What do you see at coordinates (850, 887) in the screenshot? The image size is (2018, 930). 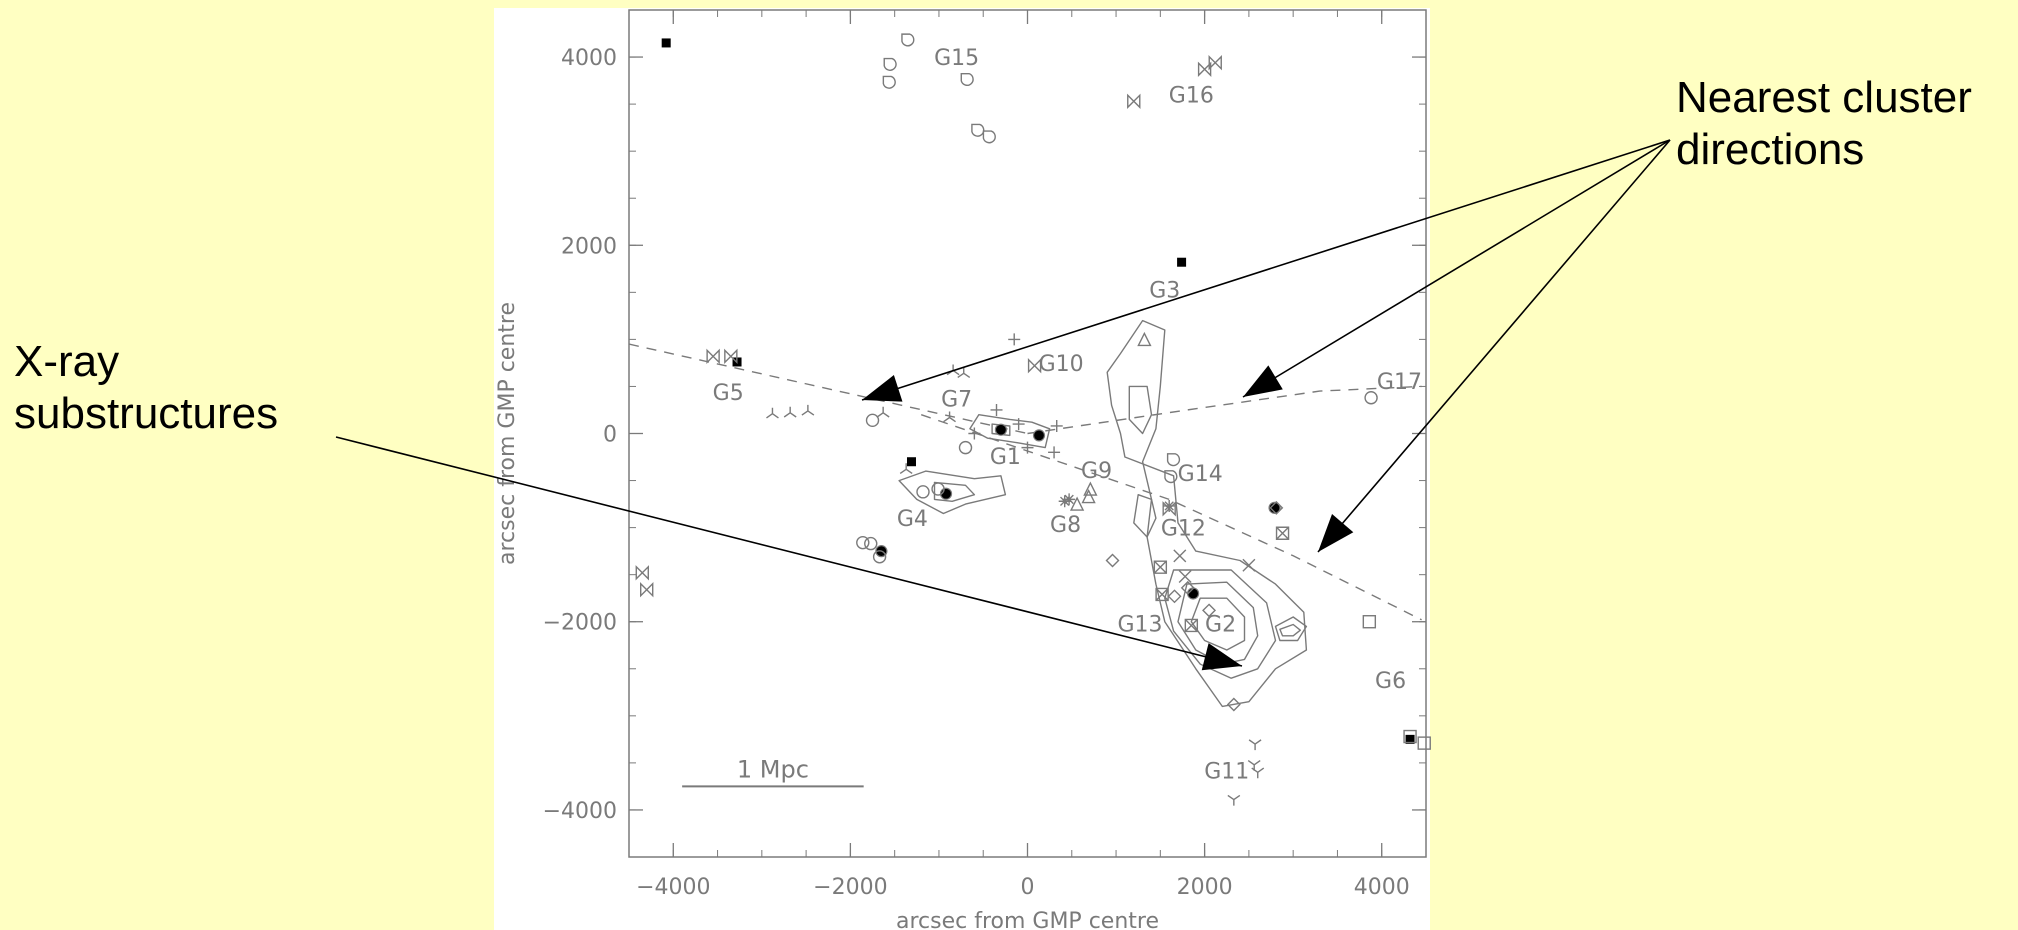 I see `x-tick-label: −2000` at bounding box center [850, 887].